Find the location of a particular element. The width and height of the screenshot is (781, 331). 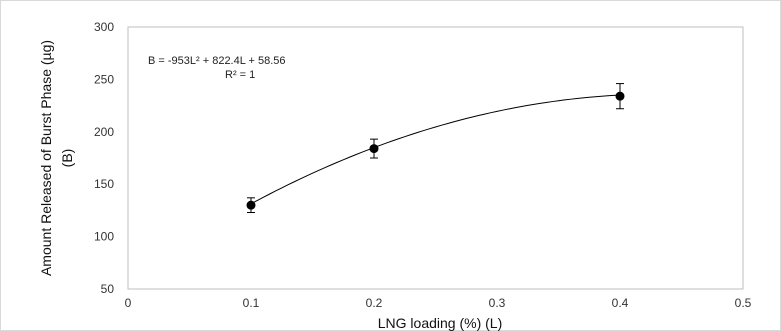

x-tick-label: 0.3 is located at coordinates (497, 303).